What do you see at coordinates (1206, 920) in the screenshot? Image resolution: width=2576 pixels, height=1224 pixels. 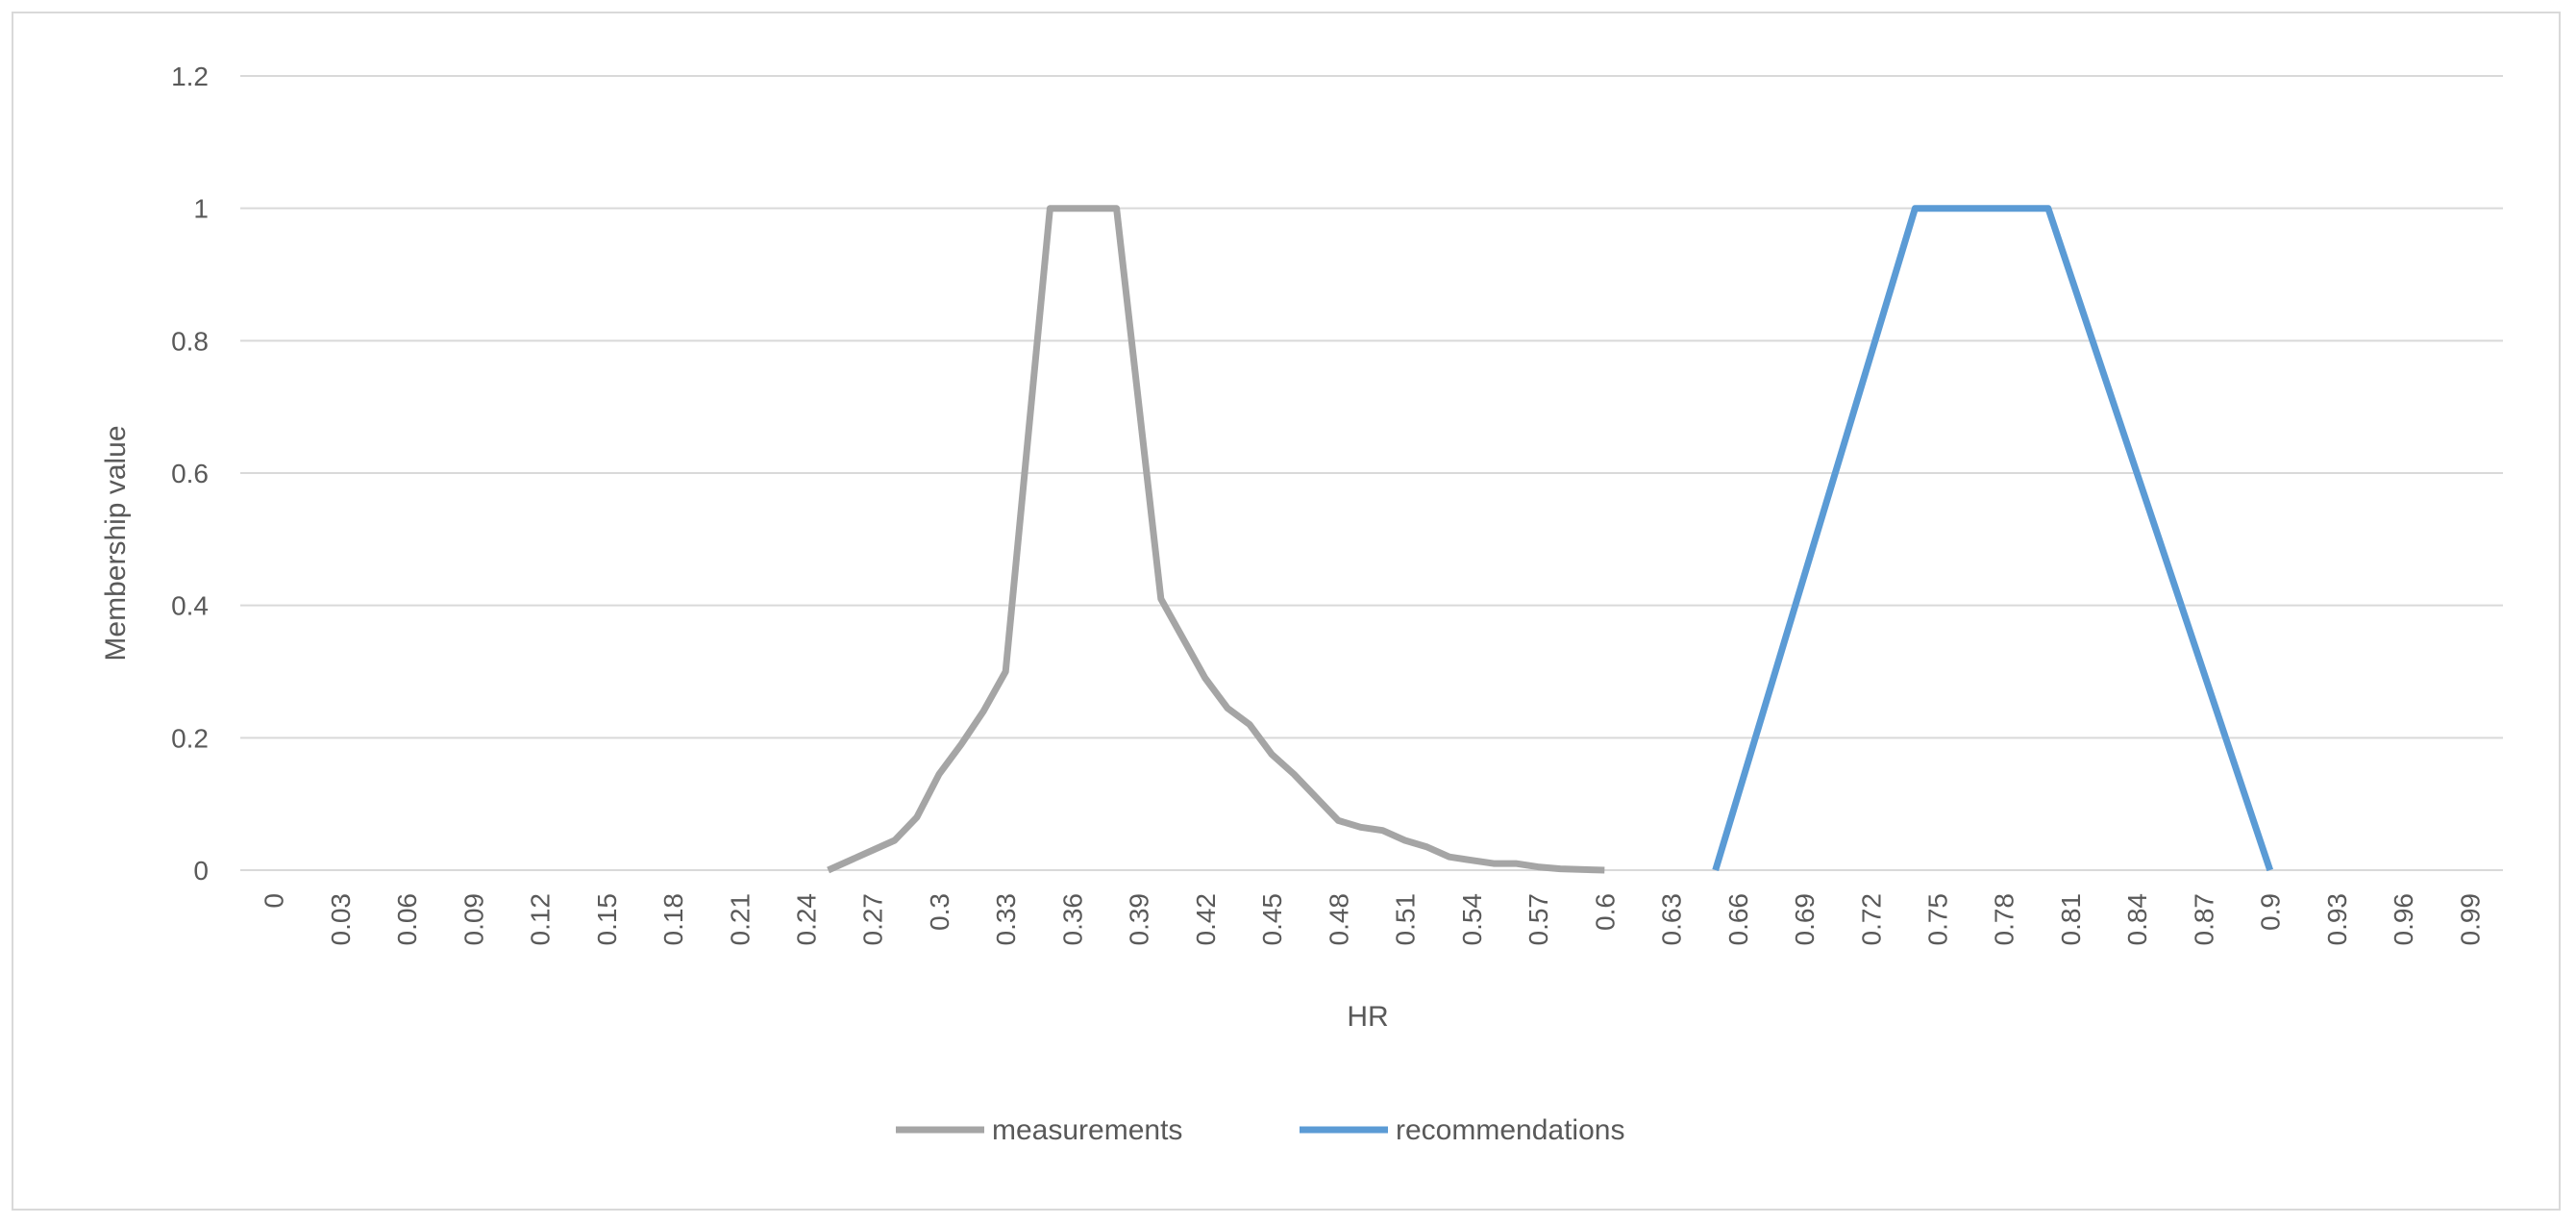 I see `x-tick-label: 0.42` at bounding box center [1206, 920].